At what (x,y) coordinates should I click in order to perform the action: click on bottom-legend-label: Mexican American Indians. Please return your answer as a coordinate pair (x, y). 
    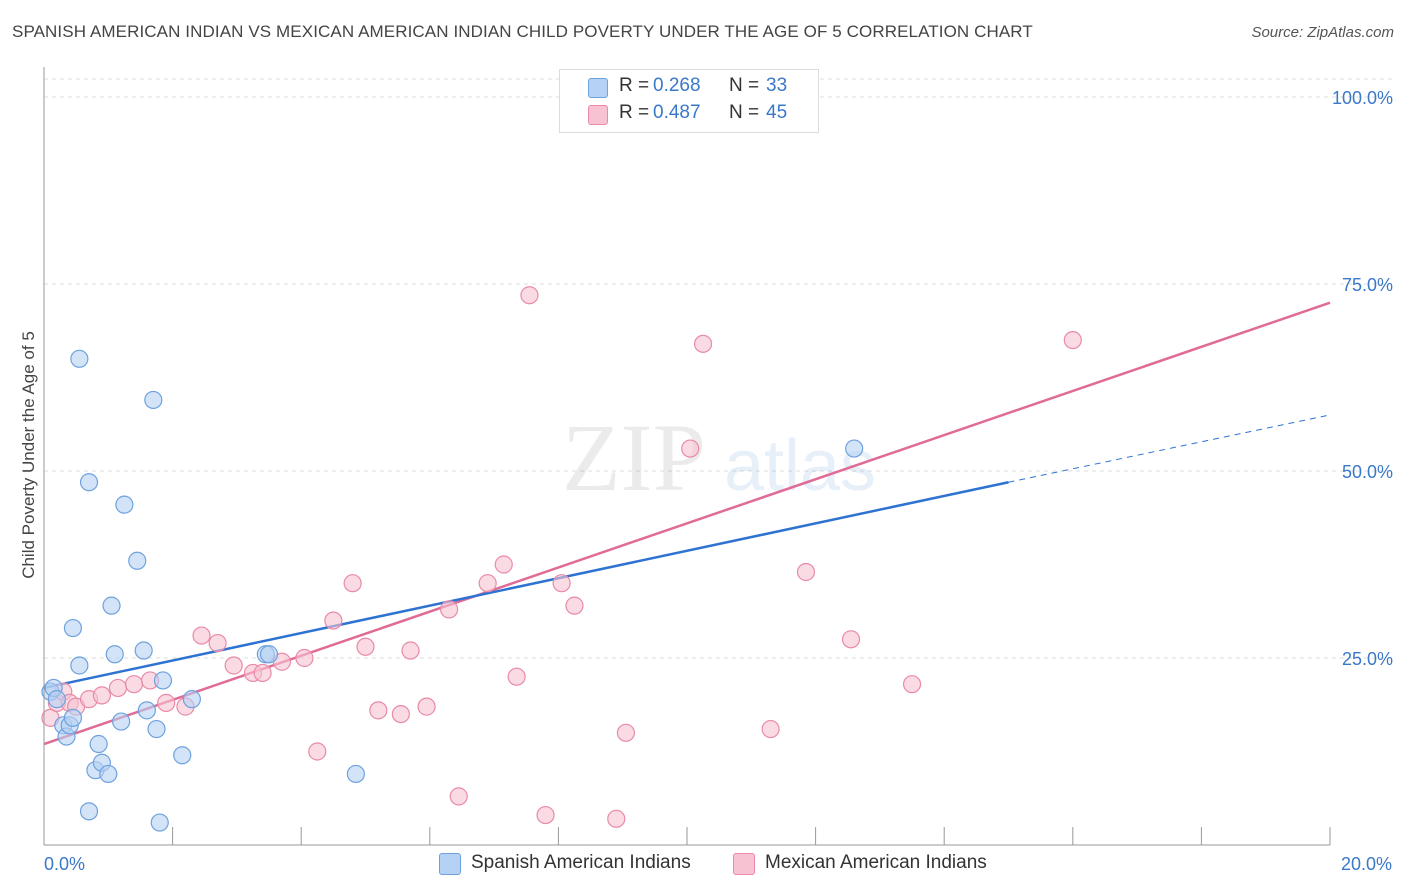
    Looking at the image, I should click on (876, 862).